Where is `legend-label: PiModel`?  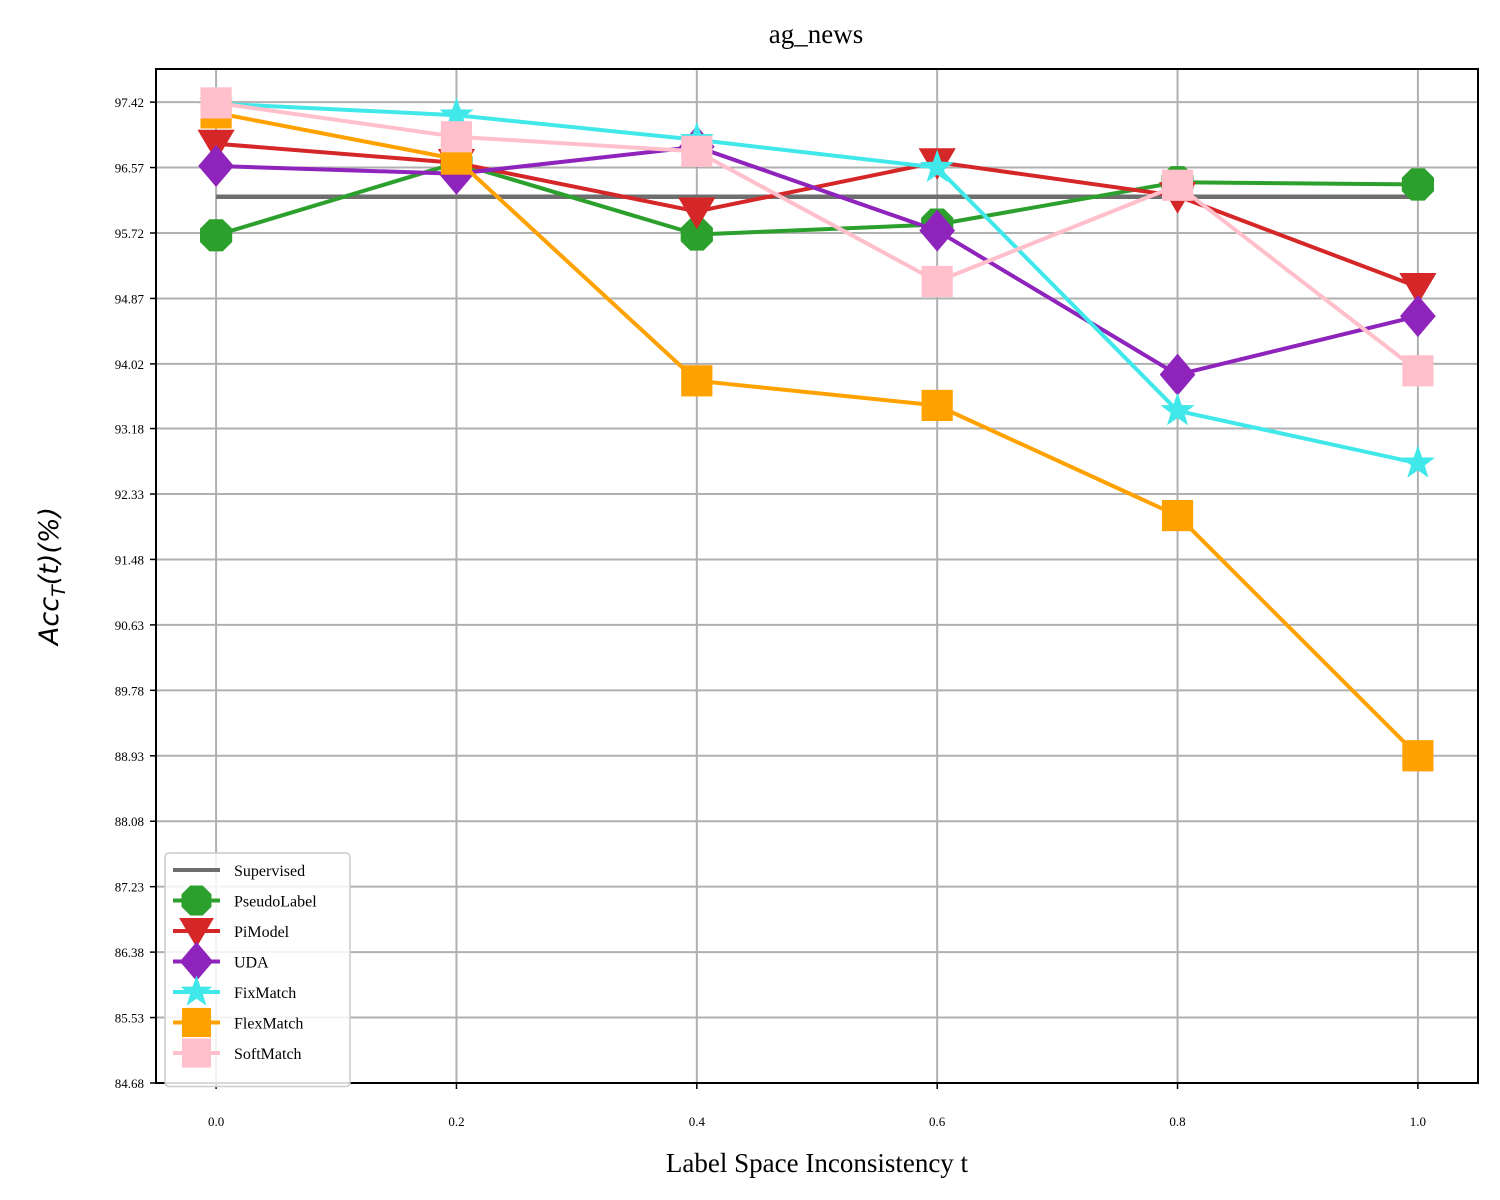 legend-label: PiModel is located at coordinates (262, 932).